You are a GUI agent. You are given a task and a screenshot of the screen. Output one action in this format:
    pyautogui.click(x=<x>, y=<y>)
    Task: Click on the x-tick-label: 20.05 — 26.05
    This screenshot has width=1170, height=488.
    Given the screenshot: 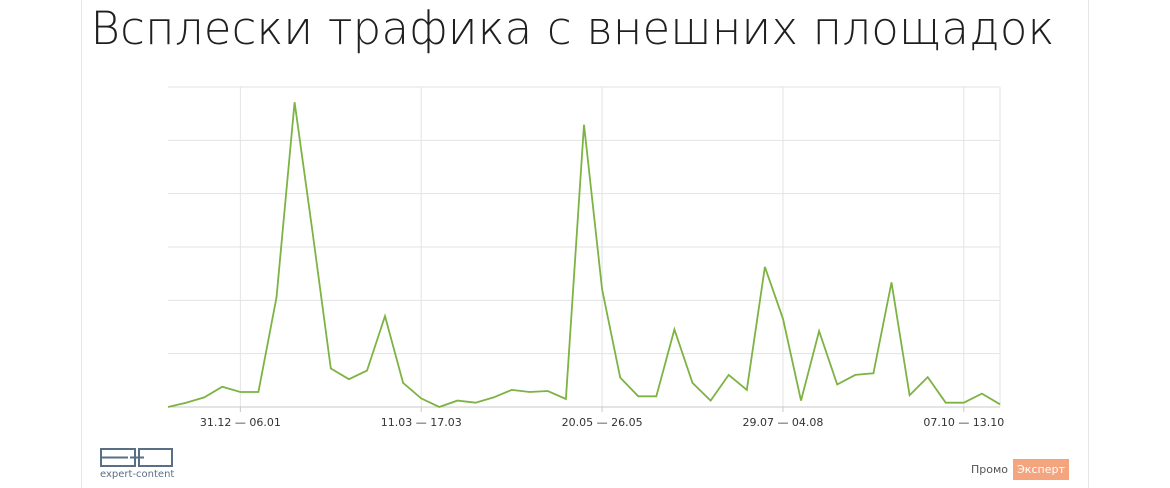 What is the action you would take?
    pyautogui.click(x=602, y=422)
    